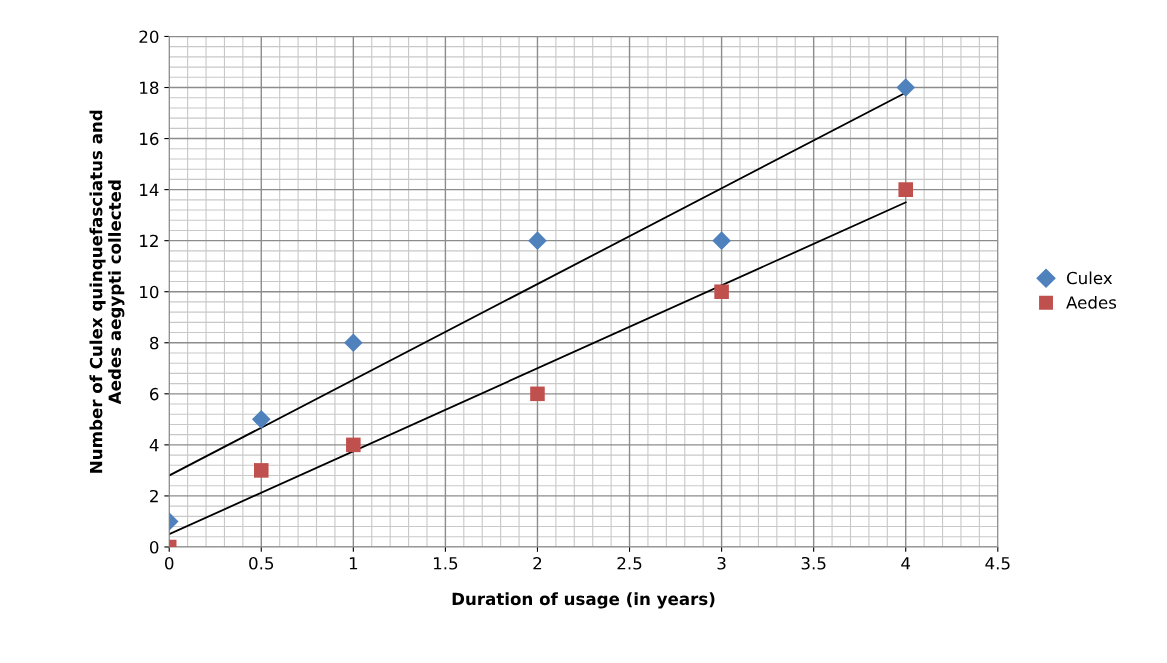 This screenshot has width=1167, height=663. What do you see at coordinates (583, 600) in the screenshot?
I see `x-axis-title: Duration of usage (in years)` at bounding box center [583, 600].